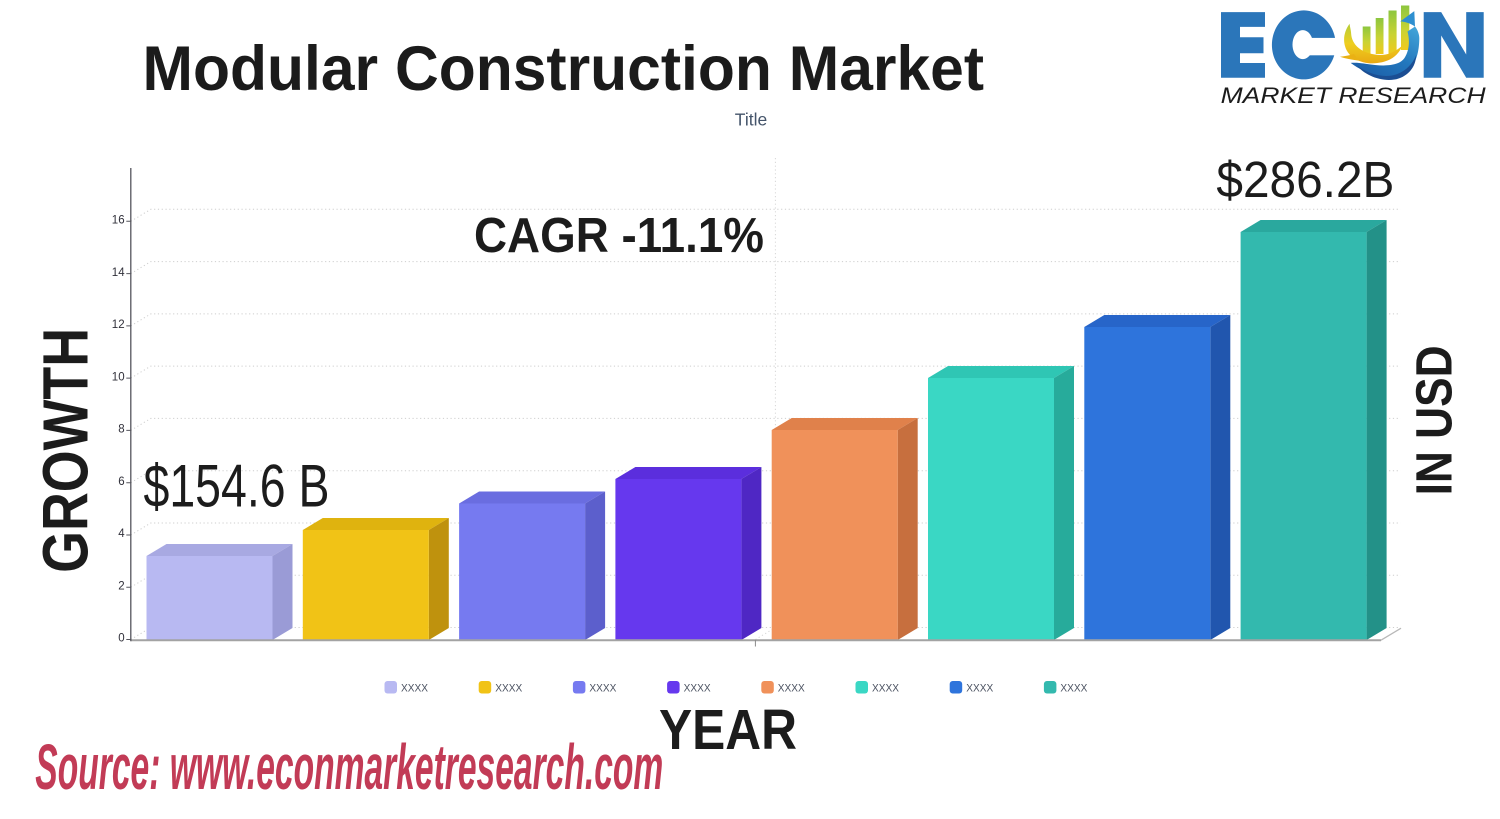  I want to click on svg-text:Source: www.econmarketresearch: Source: www.econmarketresearch.com, so click(349, 767).